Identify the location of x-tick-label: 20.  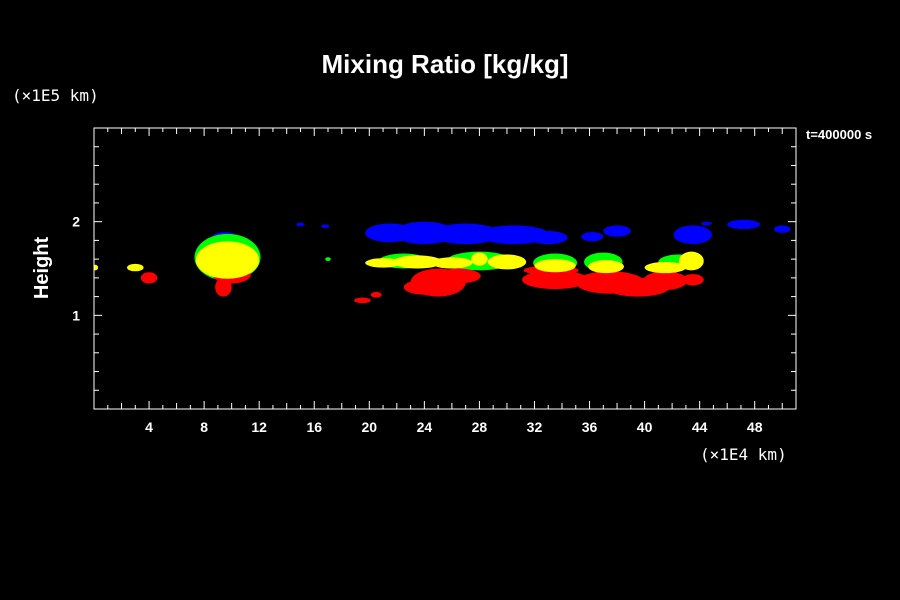
(370, 427).